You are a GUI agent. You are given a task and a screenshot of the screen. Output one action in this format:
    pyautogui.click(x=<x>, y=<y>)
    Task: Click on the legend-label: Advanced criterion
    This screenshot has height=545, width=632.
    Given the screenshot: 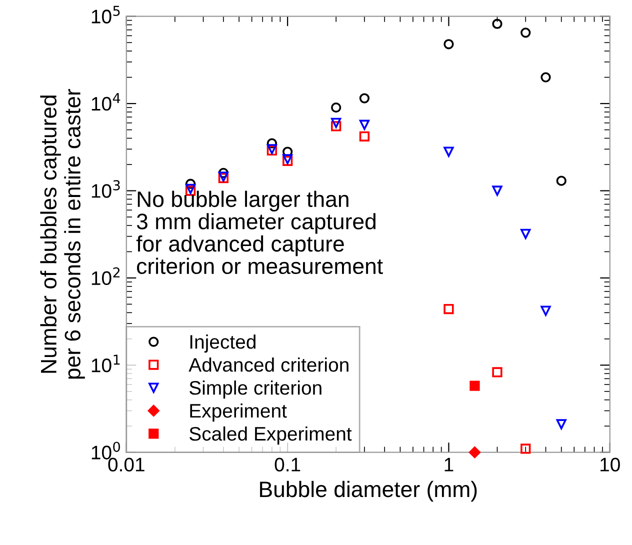 What is the action you would take?
    pyautogui.click(x=268, y=364)
    